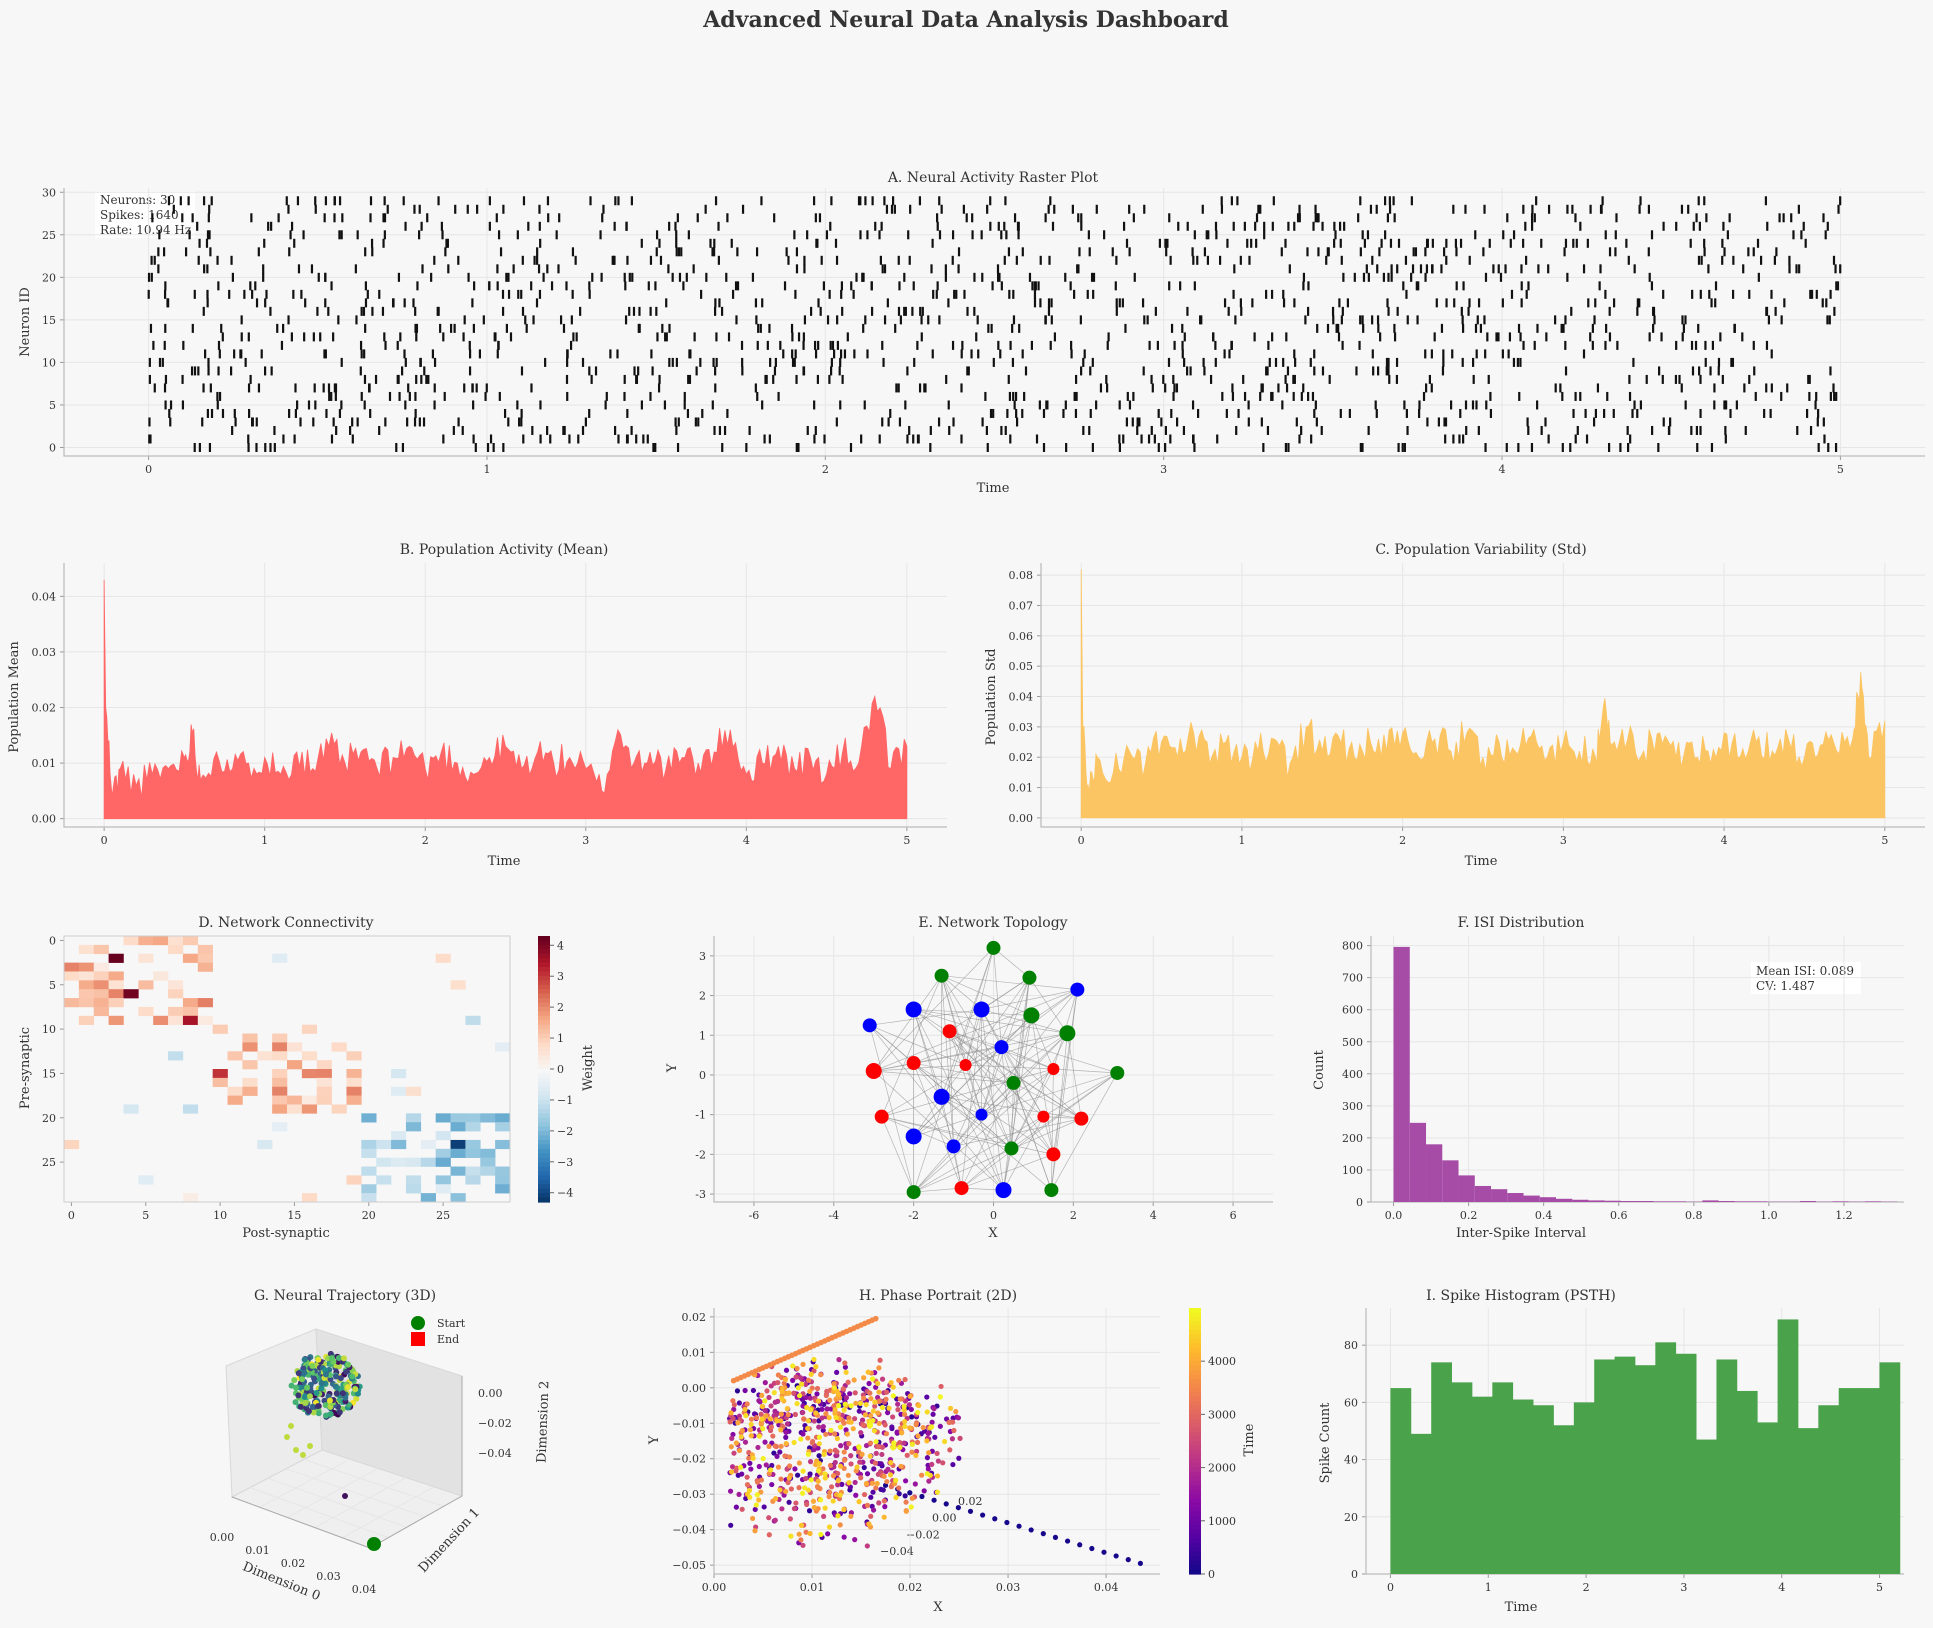 The width and height of the screenshot is (1933, 1628). Describe the element at coordinates (1074, 1075) in the screenshot. I see `topology-edge` at that location.